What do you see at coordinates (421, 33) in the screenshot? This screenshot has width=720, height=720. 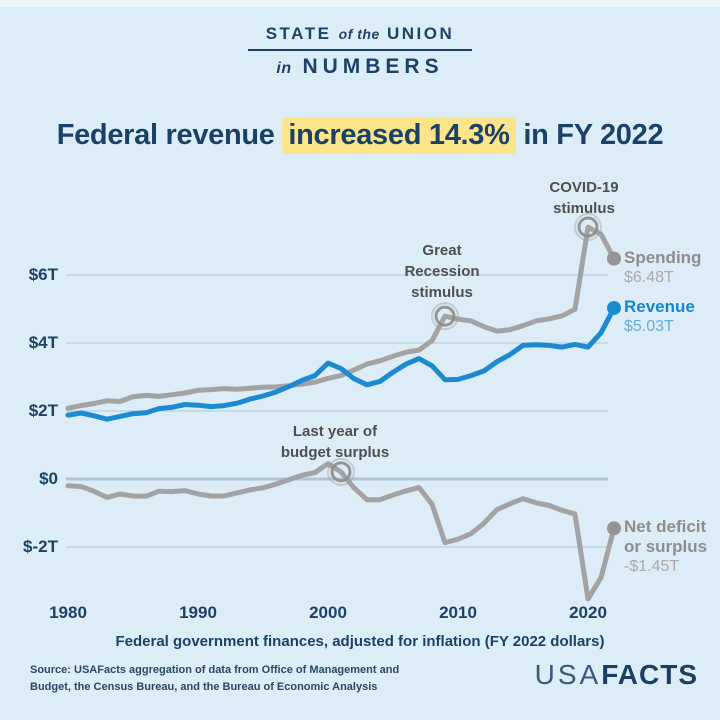 I see `logo-union: UNION` at bounding box center [421, 33].